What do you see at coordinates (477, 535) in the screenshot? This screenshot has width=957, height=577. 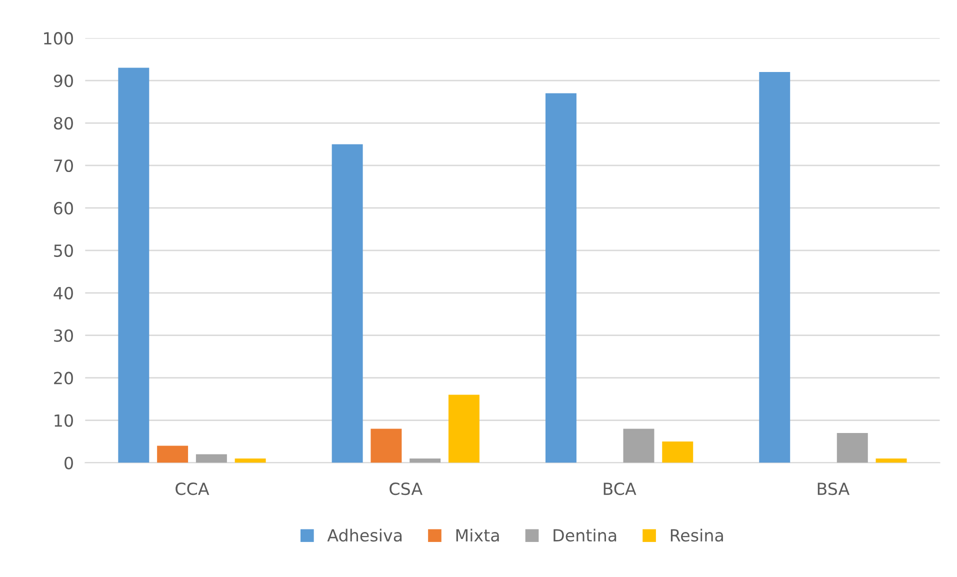 I see `legend-label: Mixta` at bounding box center [477, 535].